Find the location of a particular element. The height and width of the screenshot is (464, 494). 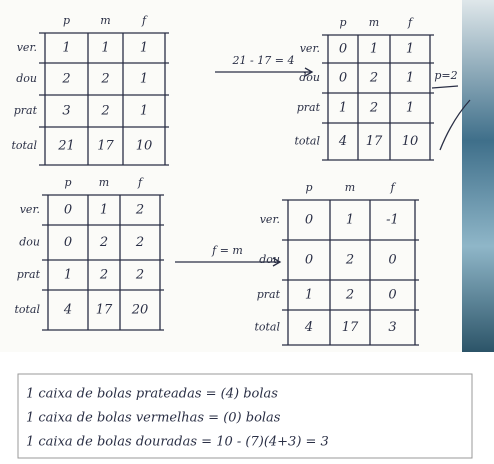

arrow-label: 21 - 17 = 4 is located at coordinates (263, 60).